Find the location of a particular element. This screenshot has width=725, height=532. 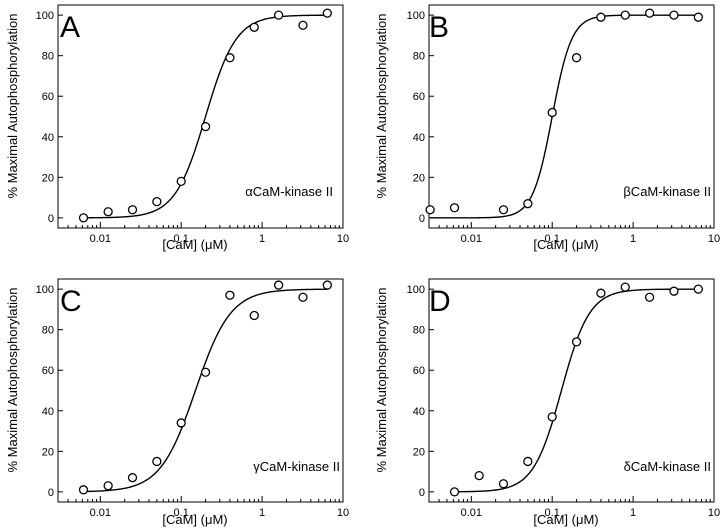

isoform-annotation: γCaM-kinase II is located at coordinates (296, 466).